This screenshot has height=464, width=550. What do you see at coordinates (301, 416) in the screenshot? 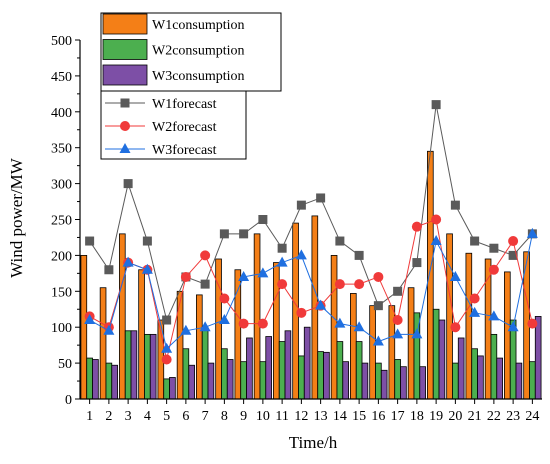
I see `x-tick-label: 12` at bounding box center [301, 416].